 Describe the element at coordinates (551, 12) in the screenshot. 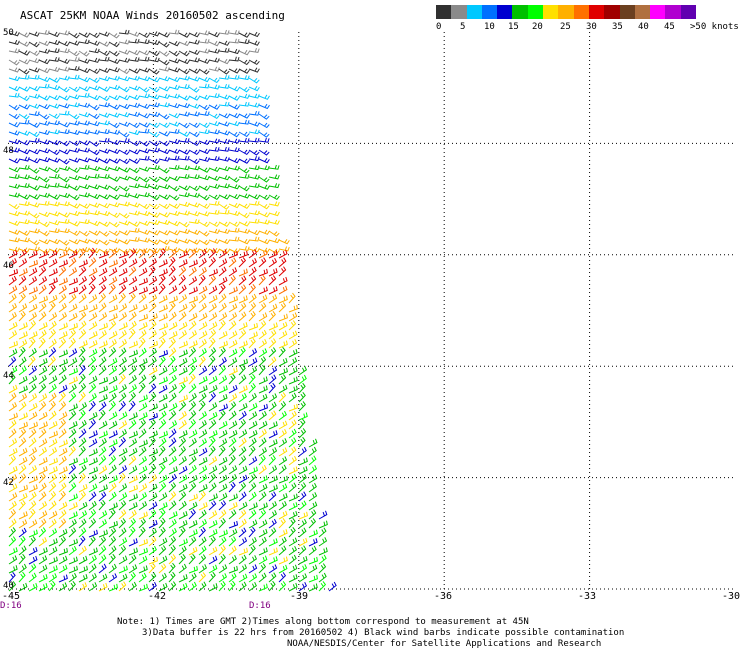

I see `color-scale-swatch` at that location.